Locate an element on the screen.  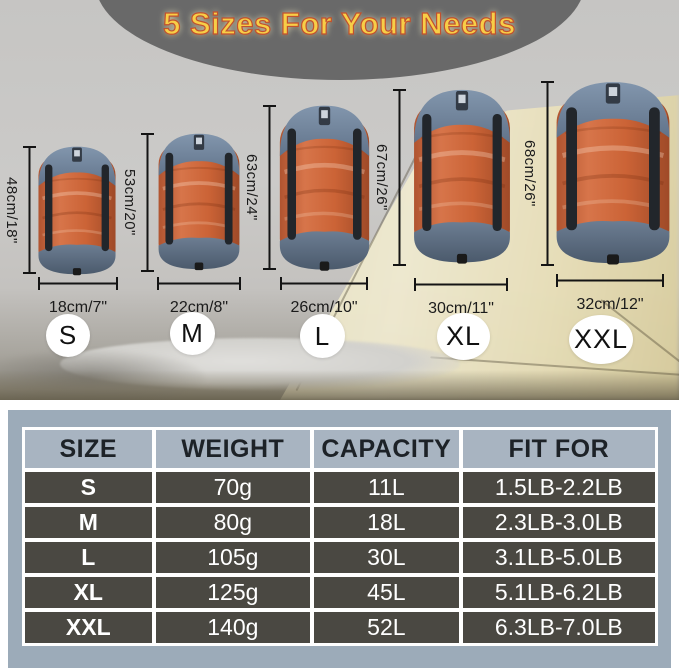
col-header-capacity: CAPACITY is located at coordinates (386, 449).